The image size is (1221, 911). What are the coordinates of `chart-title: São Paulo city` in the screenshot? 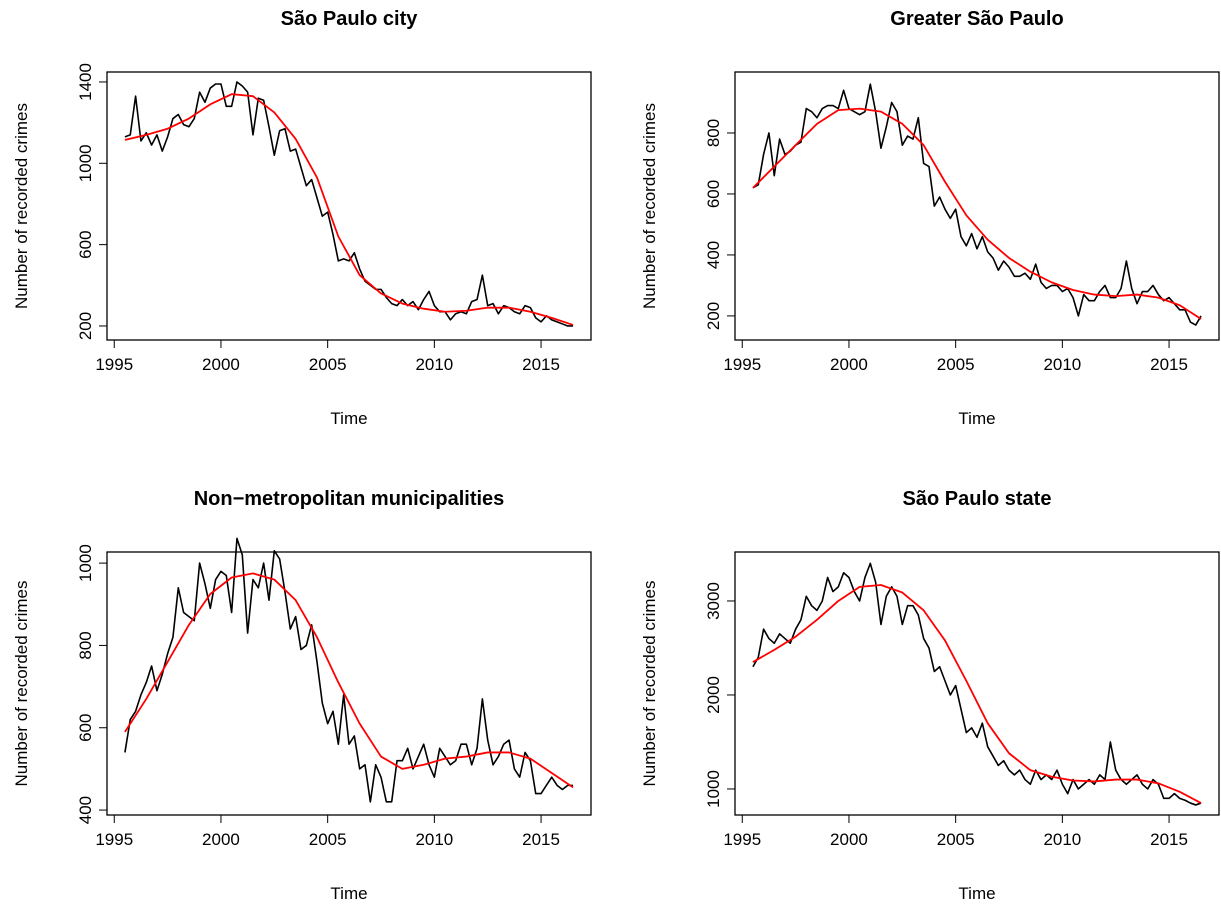 It's located at (350, 19).